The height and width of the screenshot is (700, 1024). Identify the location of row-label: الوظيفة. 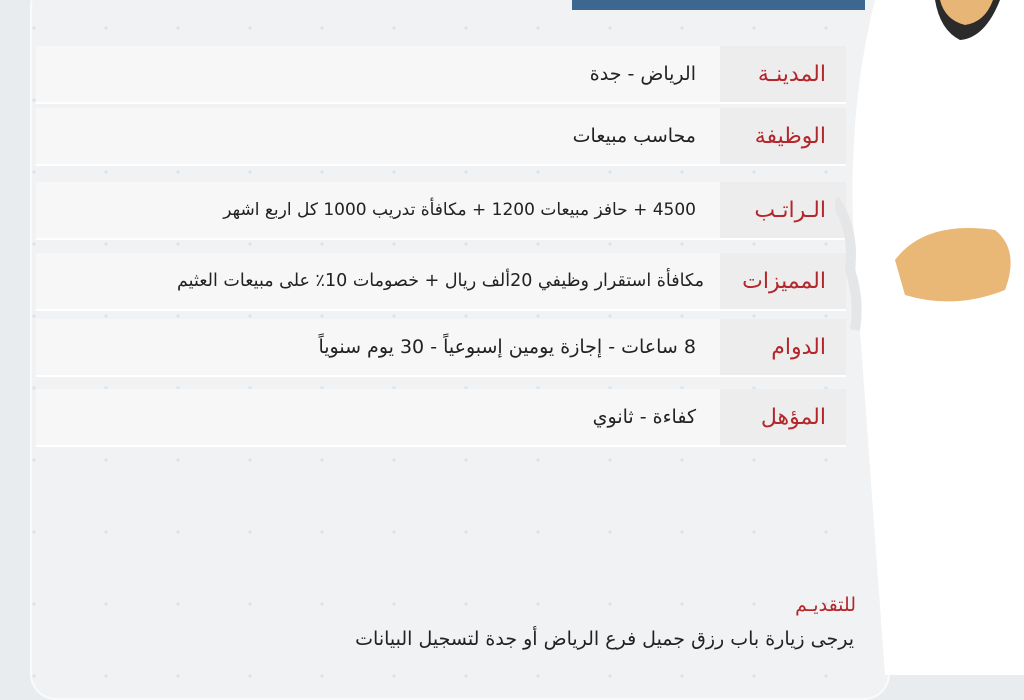
(783, 136).